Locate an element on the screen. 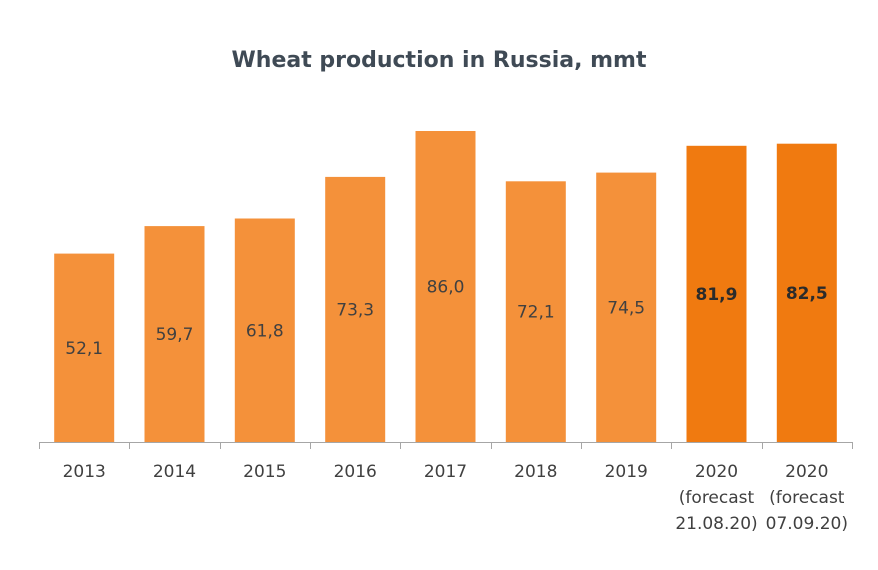 The width and height of the screenshot is (878, 570). data-label-3: 73,3 is located at coordinates (355, 311).